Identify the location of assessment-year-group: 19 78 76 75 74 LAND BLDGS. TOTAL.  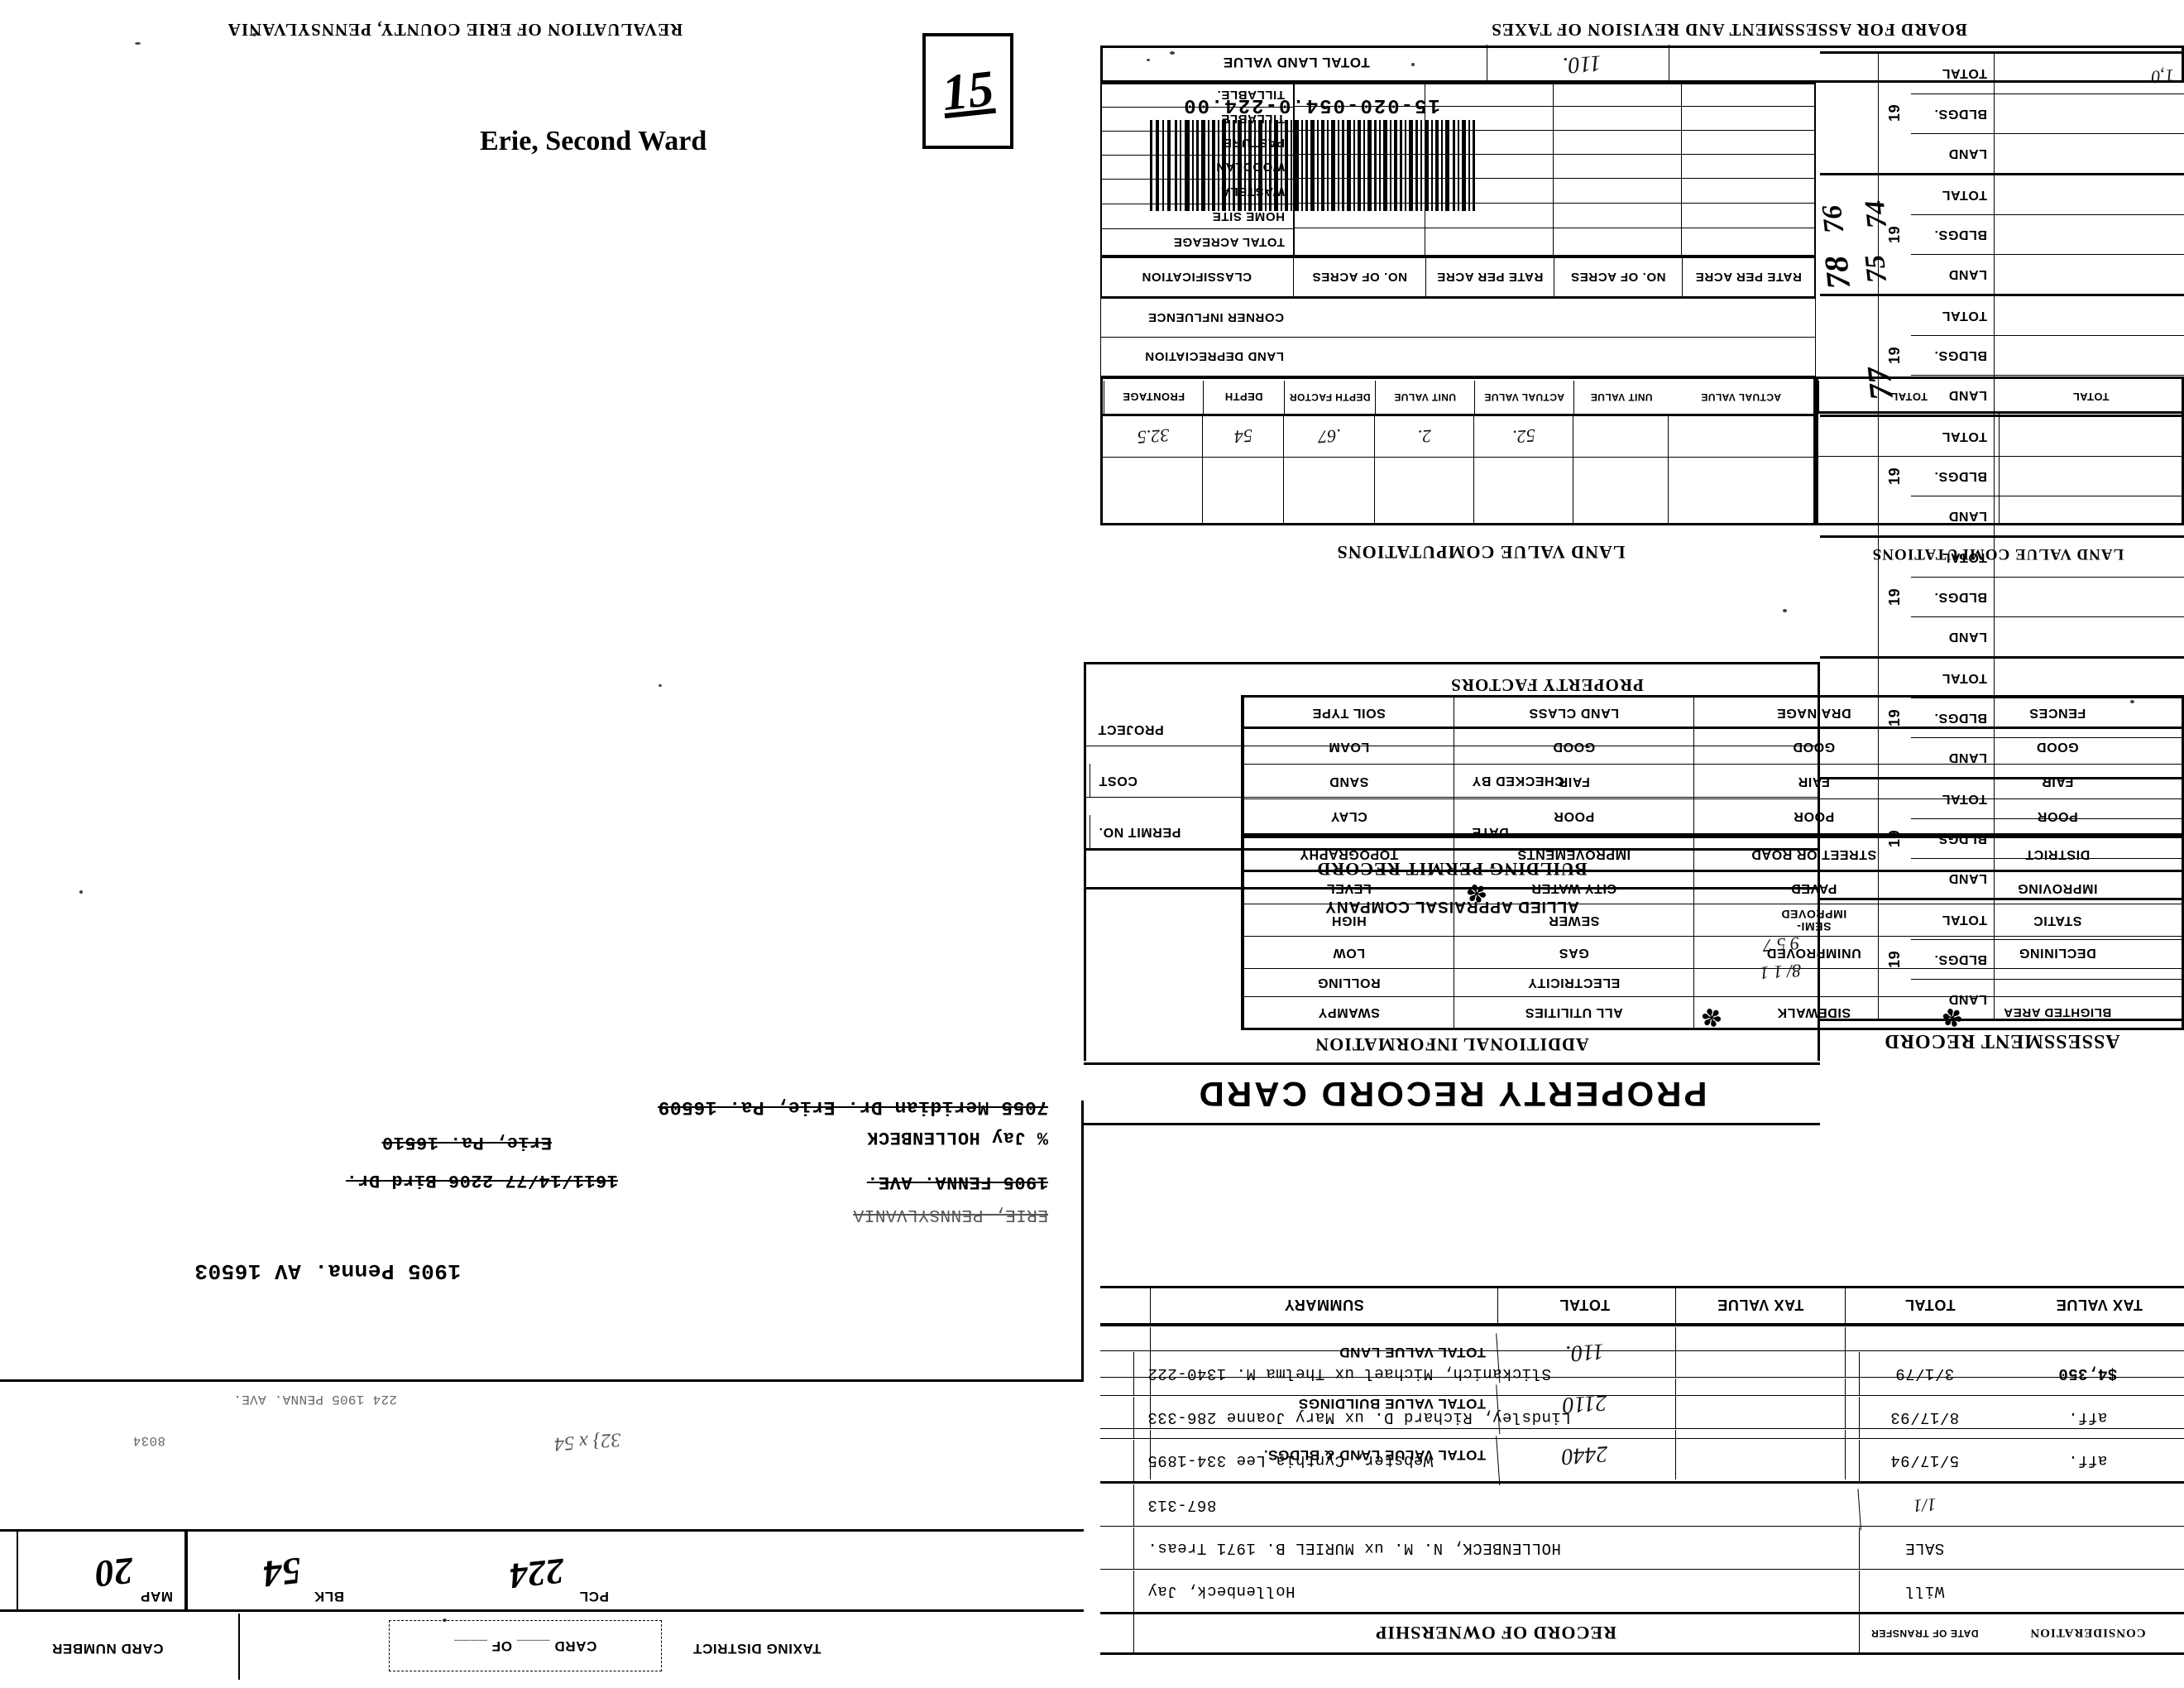
(2000, 235).